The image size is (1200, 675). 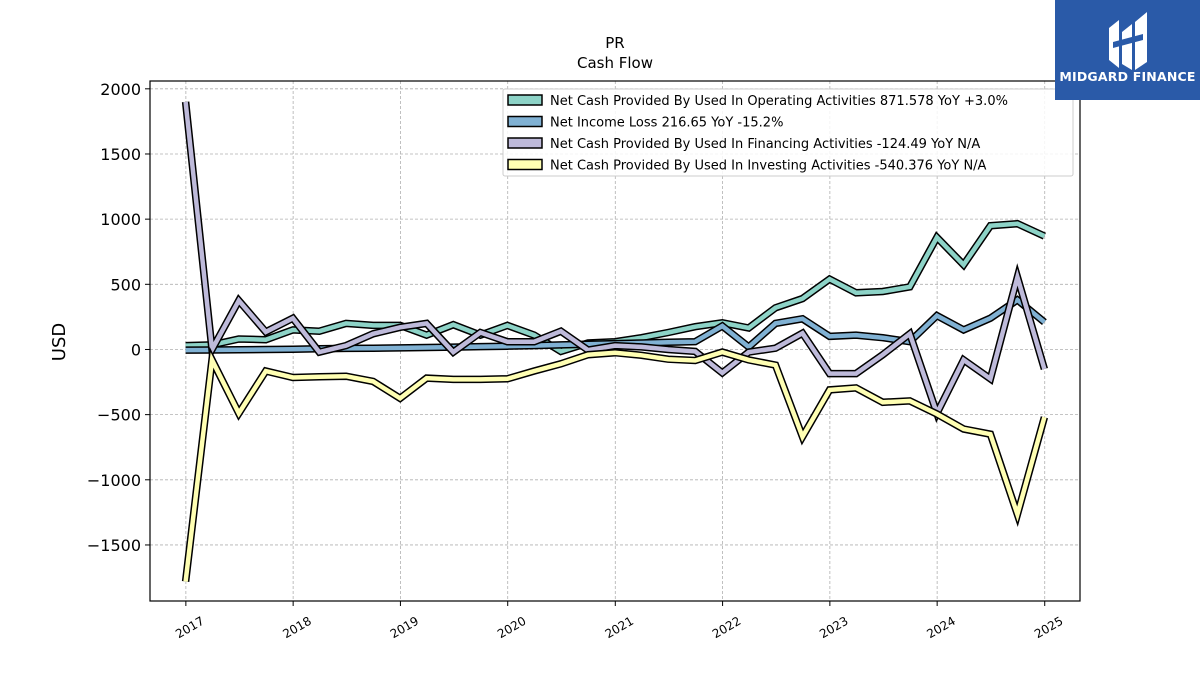 What do you see at coordinates (833, 627) in the screenshot?
I see `x-tick-label: 2023` at bounding box center [833, 627].